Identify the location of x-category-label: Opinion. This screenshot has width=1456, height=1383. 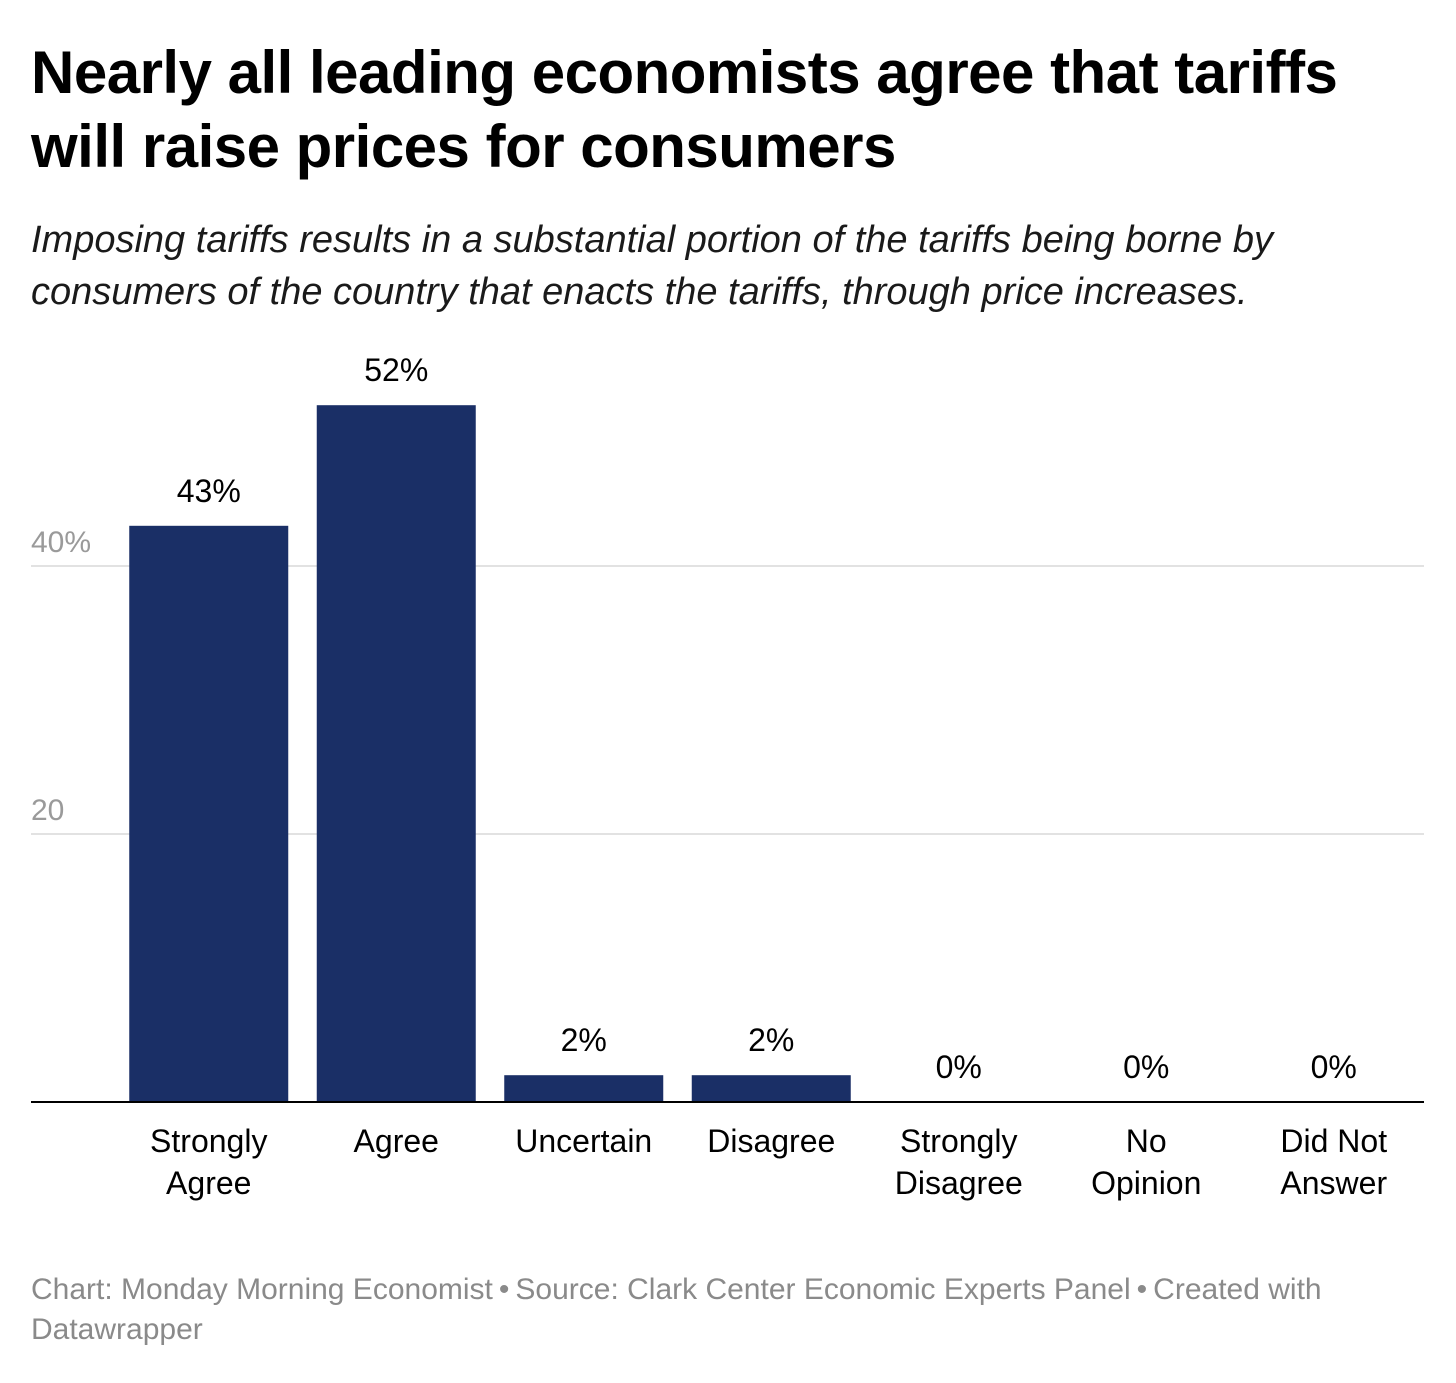
(1146, 1183).